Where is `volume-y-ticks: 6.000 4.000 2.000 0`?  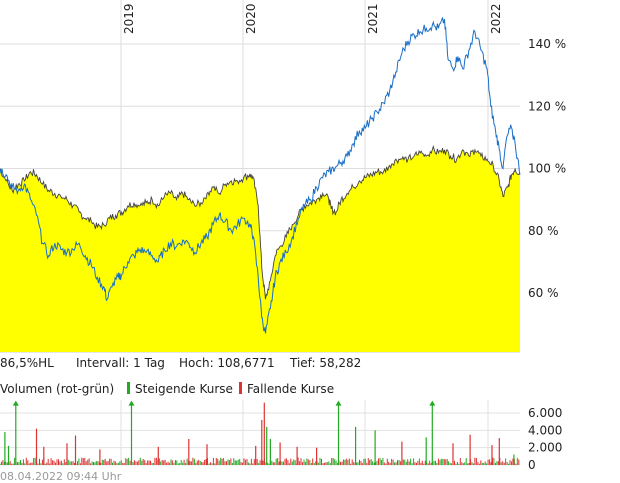 volume-y-ticks: 6.000 4.000 2.000 0 is located at coordinates (545, 439).